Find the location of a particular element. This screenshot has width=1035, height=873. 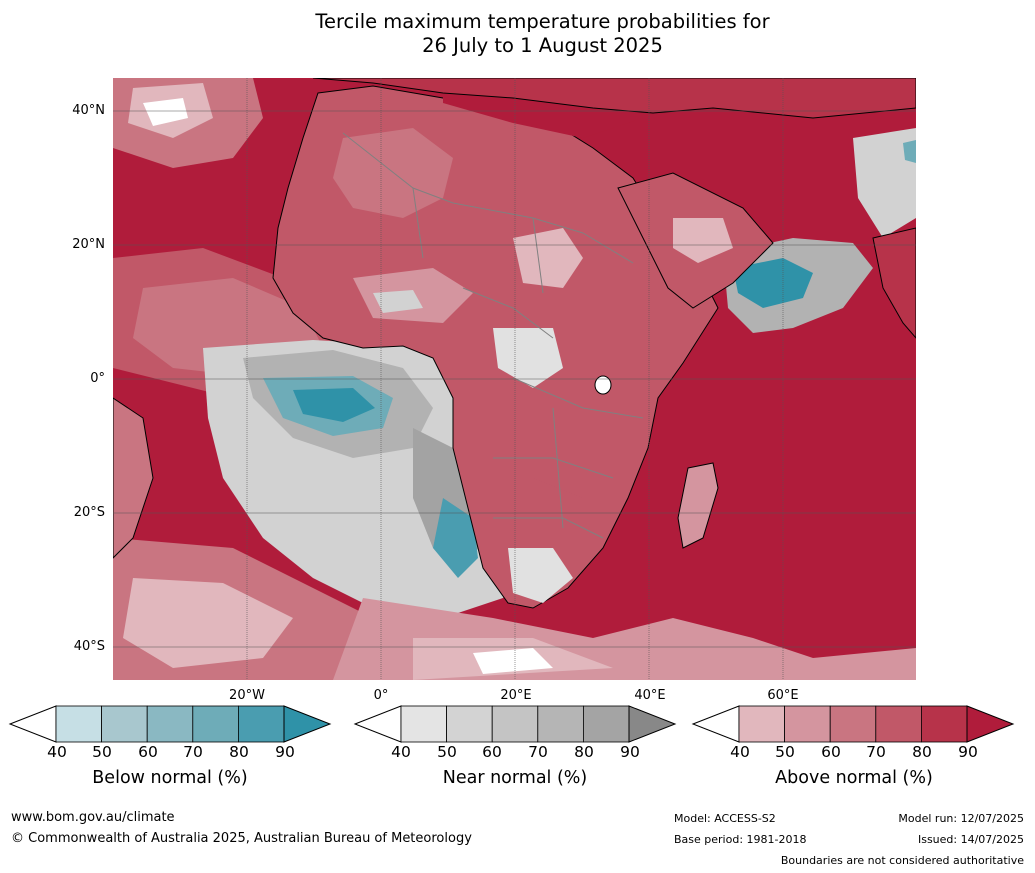

colorbar-below-svg is located at coordinates (170, 724).